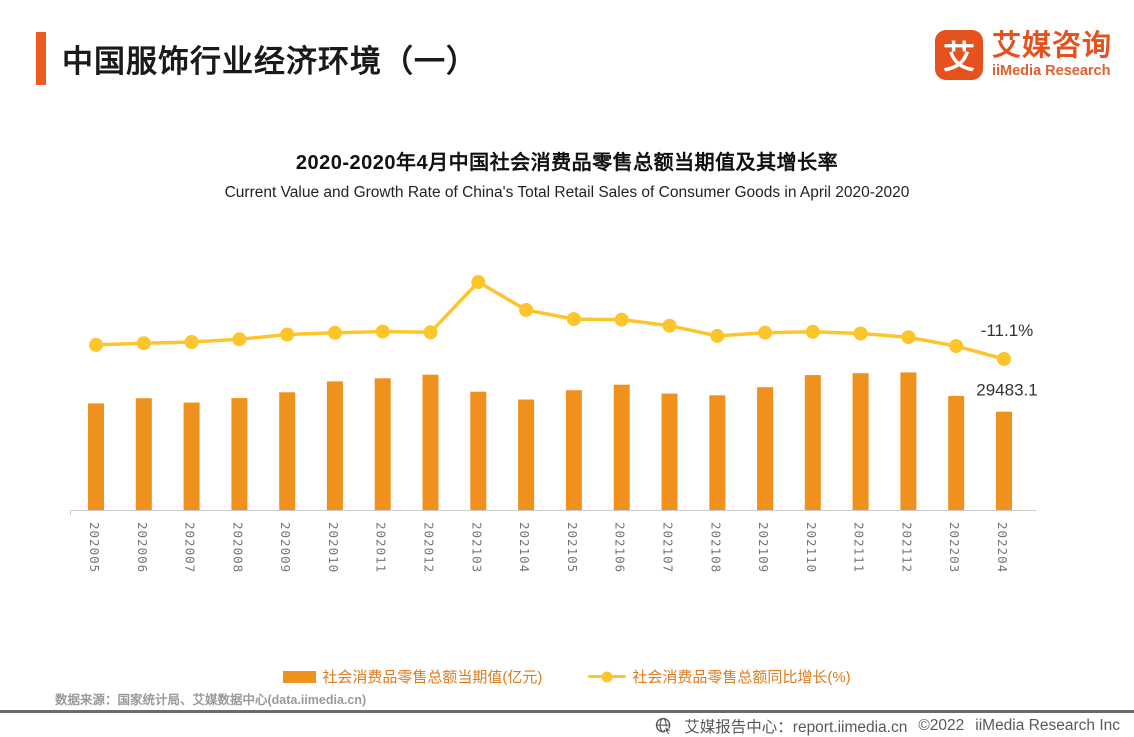  What do you see at coordinates (572, 547) in the screenshot?
I see `x-tick-label: 202105` at bounding box center [572, 547].